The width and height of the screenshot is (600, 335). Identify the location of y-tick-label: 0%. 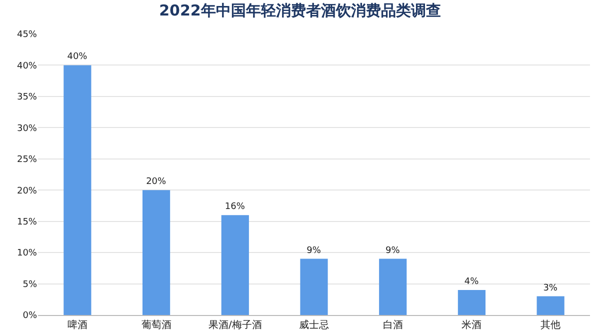
(30, 316).